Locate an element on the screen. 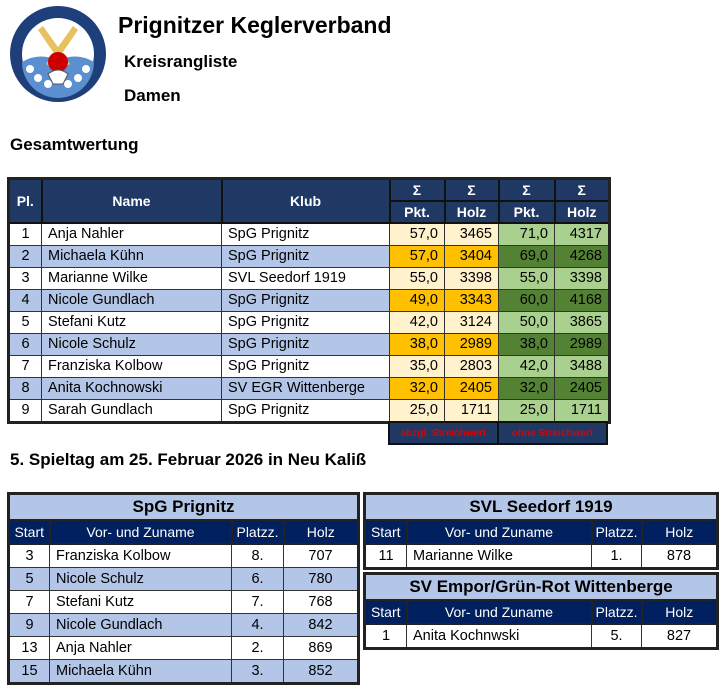  start-cell: 1 is located at coordinates (385, 636).